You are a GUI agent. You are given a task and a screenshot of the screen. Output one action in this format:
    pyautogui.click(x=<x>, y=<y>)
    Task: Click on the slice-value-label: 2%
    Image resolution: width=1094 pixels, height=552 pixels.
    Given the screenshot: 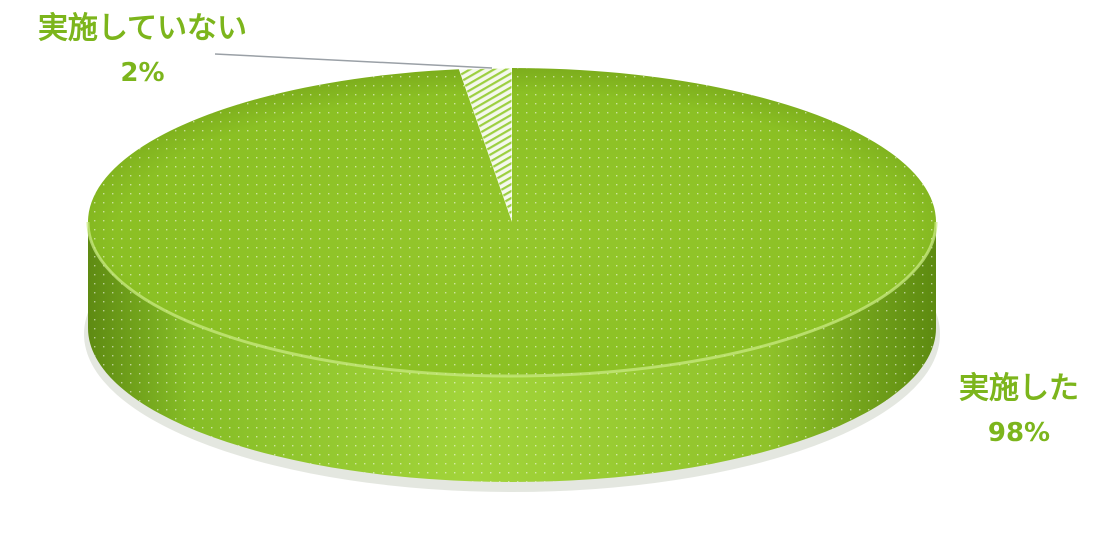 What is the action you would take?
    pyautogui.click(x=142, y=73)
    